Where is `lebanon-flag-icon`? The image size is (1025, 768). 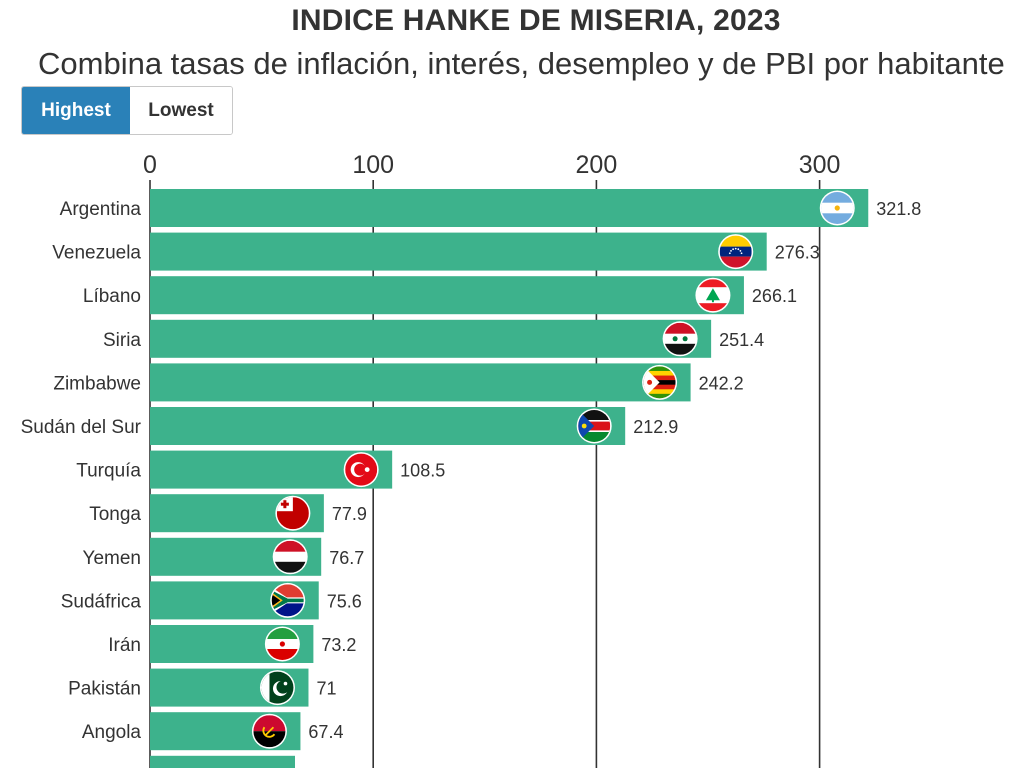 lebanon-flag-icon is located at coordinates (713, 295).